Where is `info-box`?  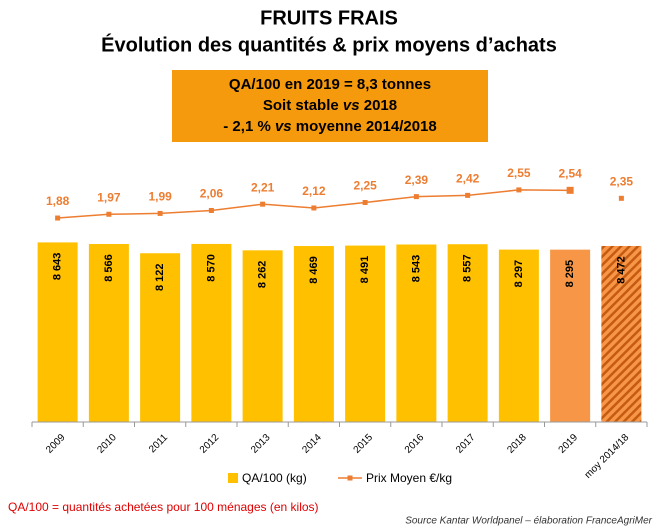 info-box is located at coordinates (330, 106).